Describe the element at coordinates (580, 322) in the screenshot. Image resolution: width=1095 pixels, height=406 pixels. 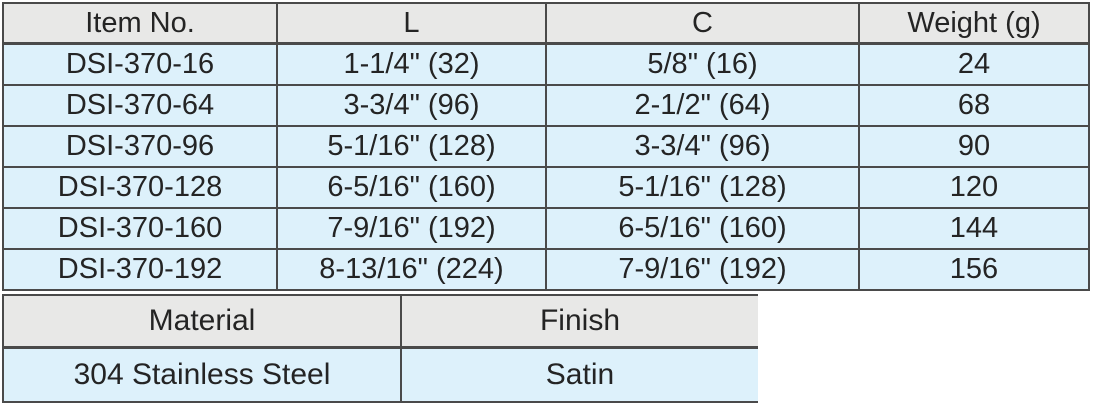
I see `finish-col-header: Finish` at that location.